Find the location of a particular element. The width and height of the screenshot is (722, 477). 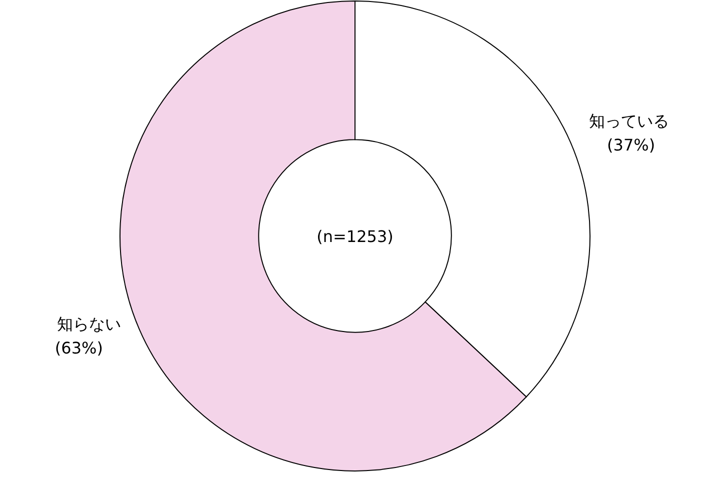

slice-label: 知っている is located at coordinates (629, 121).